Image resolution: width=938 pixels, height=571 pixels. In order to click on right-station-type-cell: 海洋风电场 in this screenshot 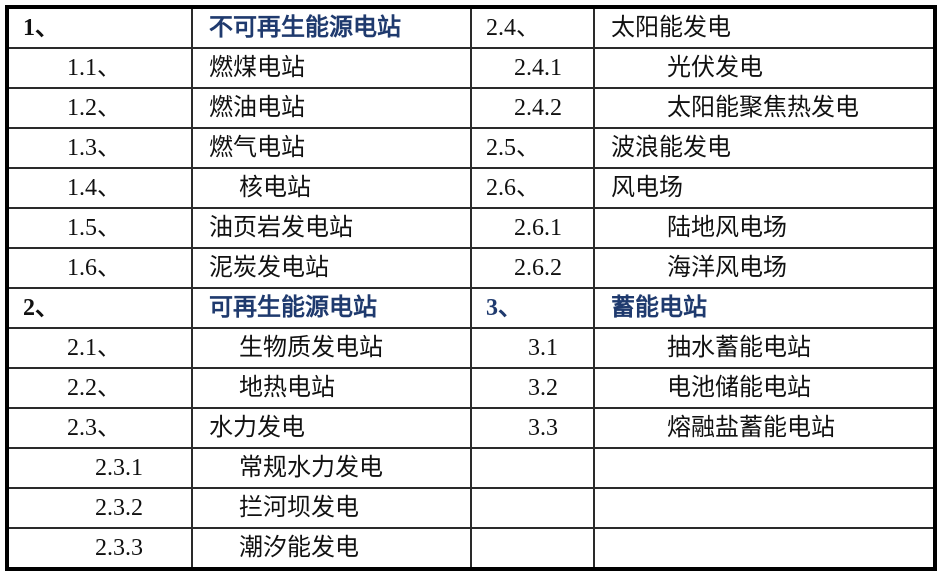, I will do `click(764, 268)`.